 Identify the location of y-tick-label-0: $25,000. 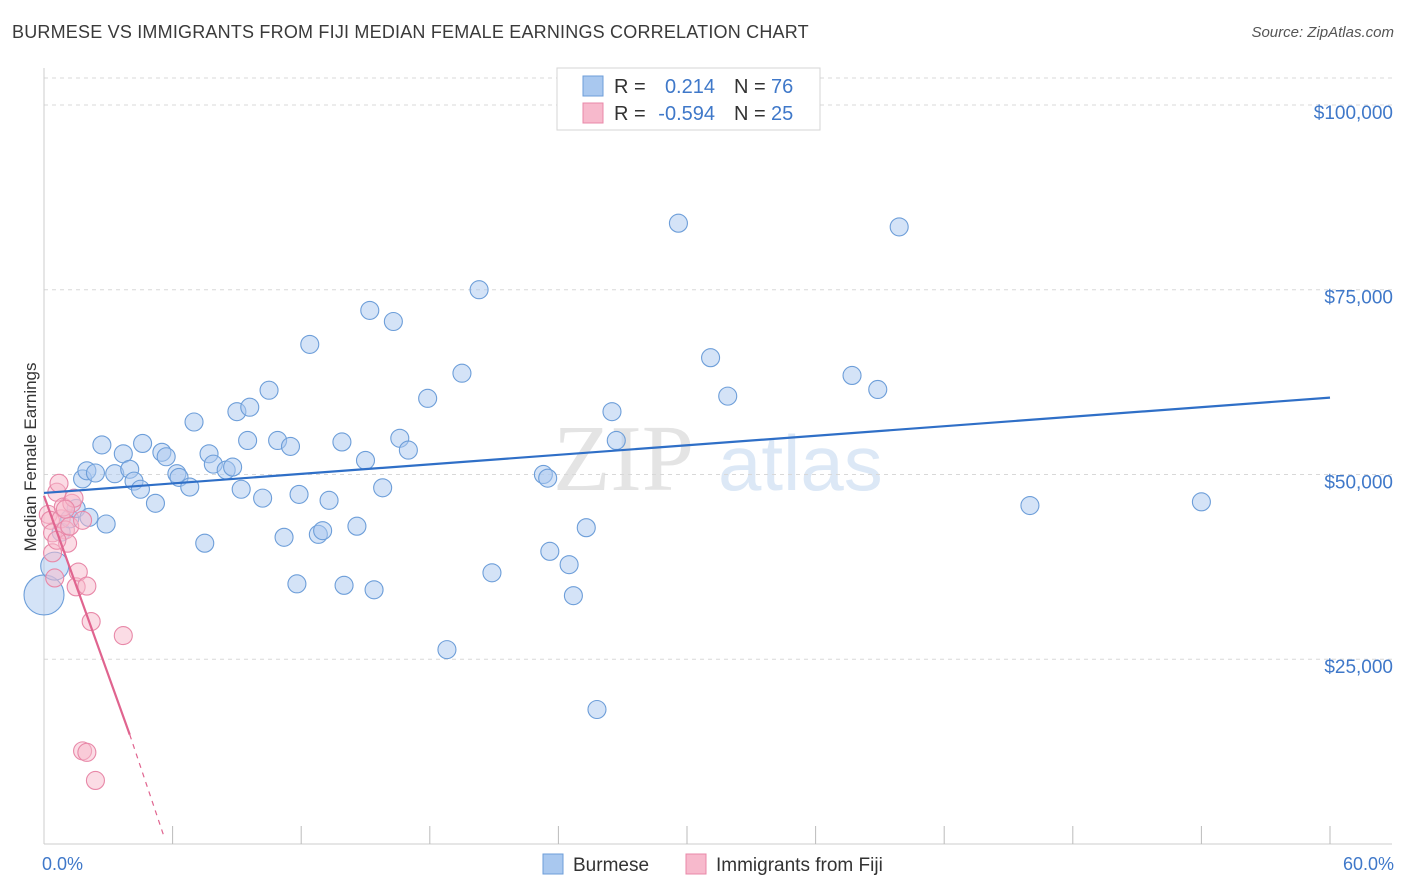
(1358, 667).